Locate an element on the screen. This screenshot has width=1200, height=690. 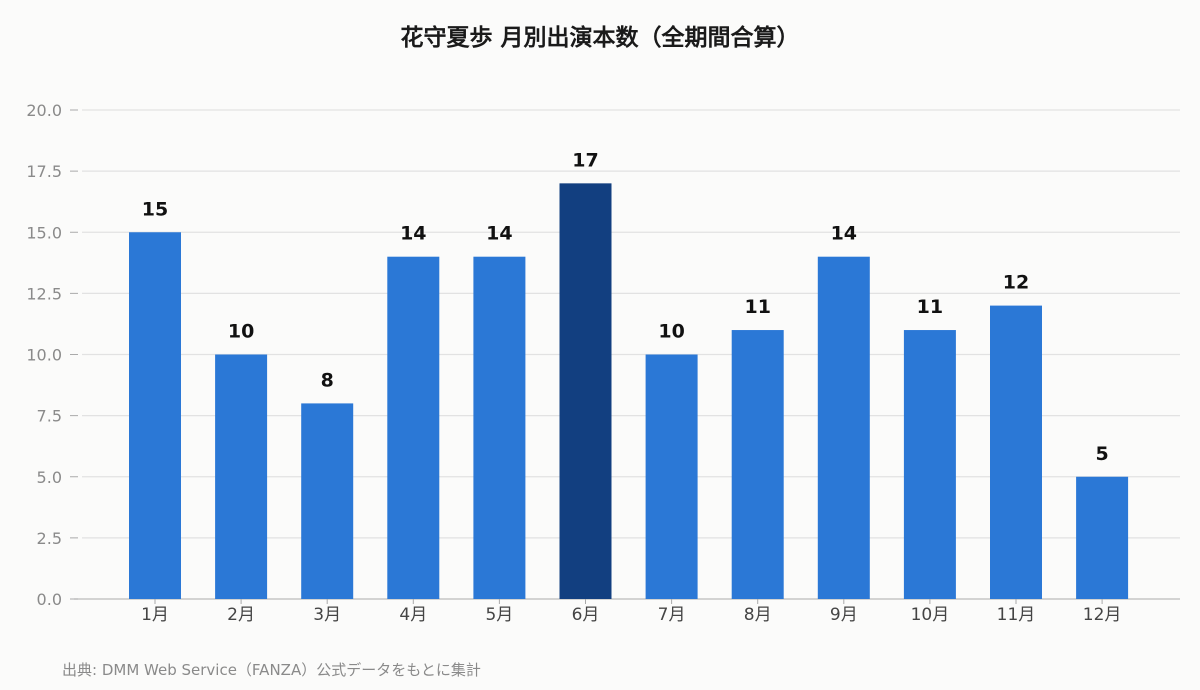
data-label-4: 14 is located at coordinates (413, 234).